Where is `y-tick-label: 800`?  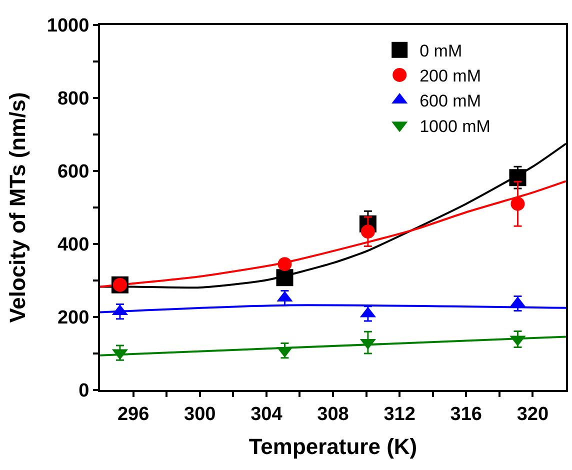 y-tick-label: 800 is located at coordinates (73, 99).